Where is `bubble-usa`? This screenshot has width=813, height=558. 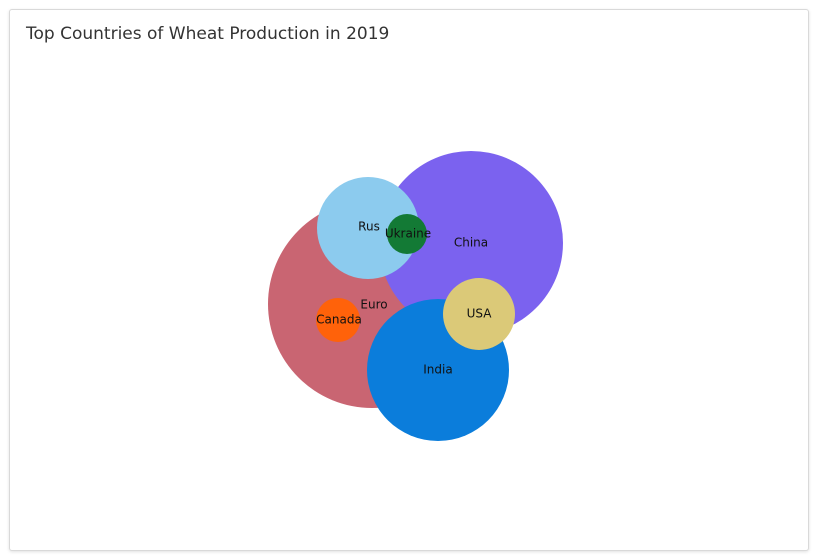 bubble-usa is located at coordinates (479, 314).